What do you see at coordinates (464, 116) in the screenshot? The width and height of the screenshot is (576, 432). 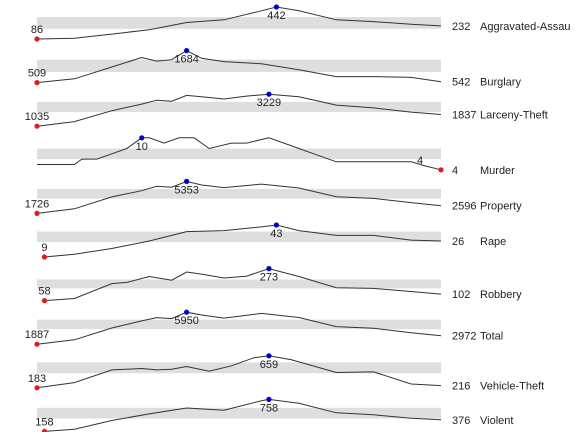 I see `end-value-label: 1837` at bounding box center [464, 116].